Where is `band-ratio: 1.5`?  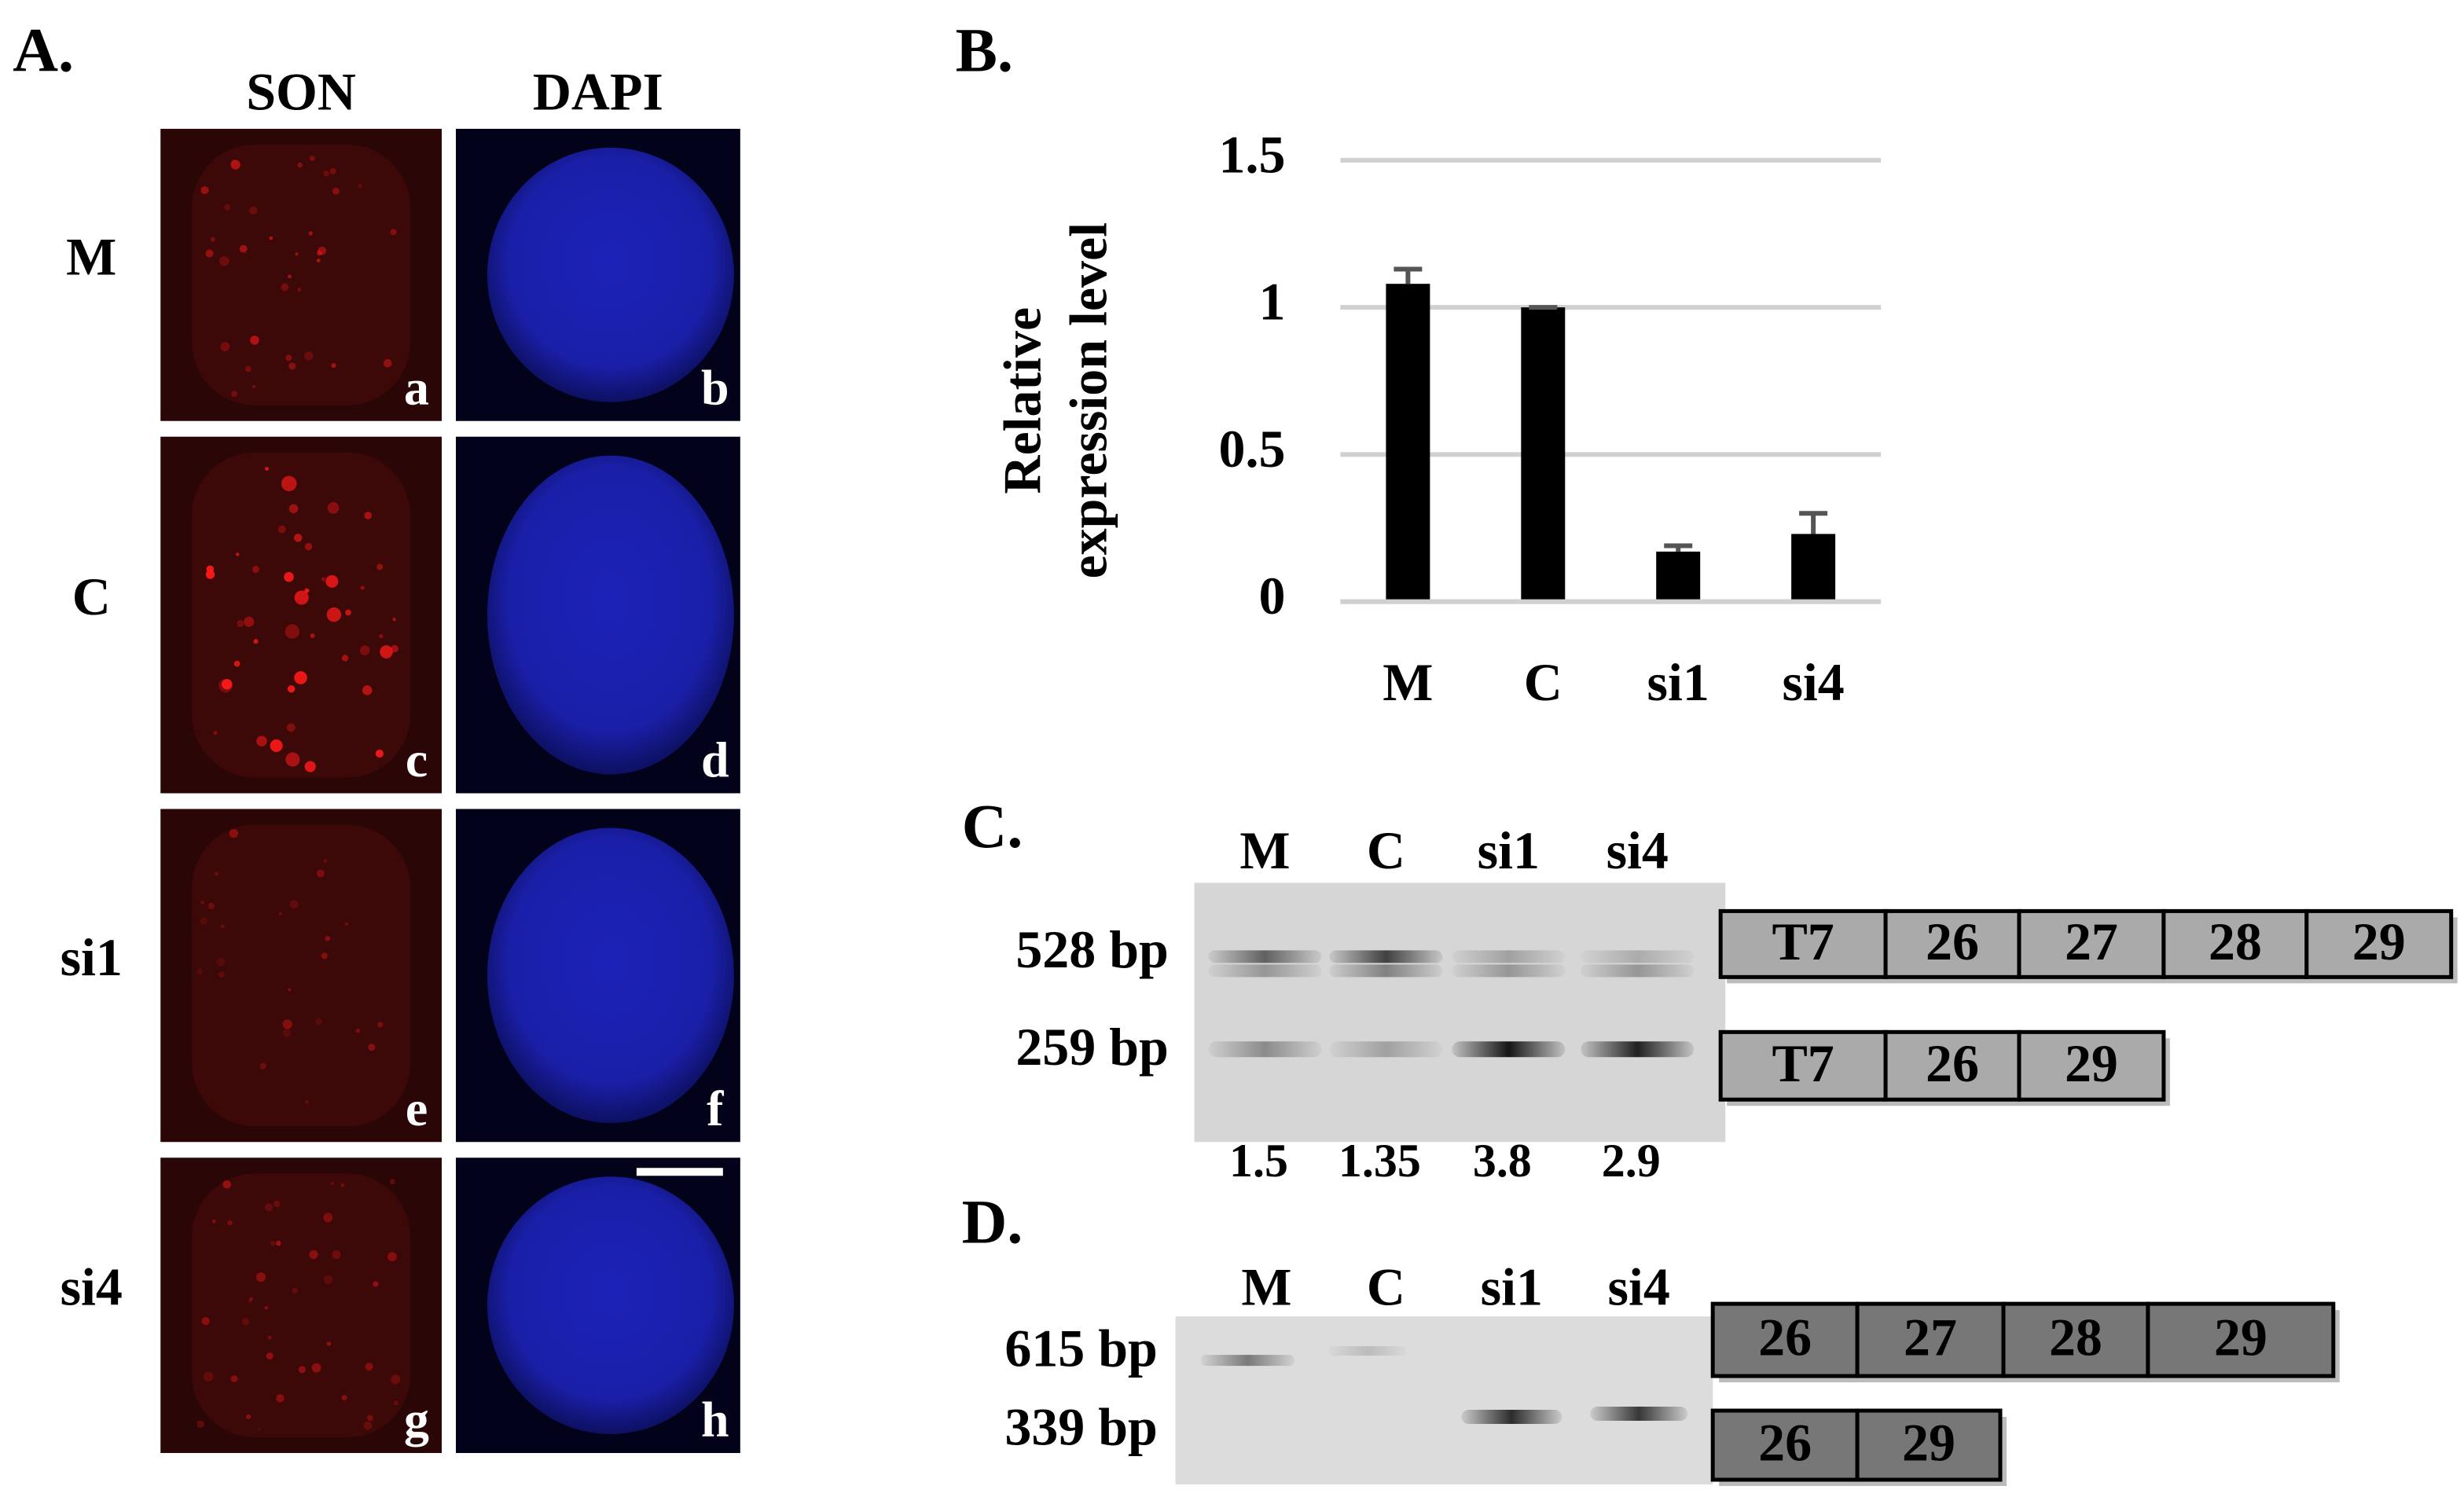
band-ratio: 1.5 is located at coordinates (1258, 1161).